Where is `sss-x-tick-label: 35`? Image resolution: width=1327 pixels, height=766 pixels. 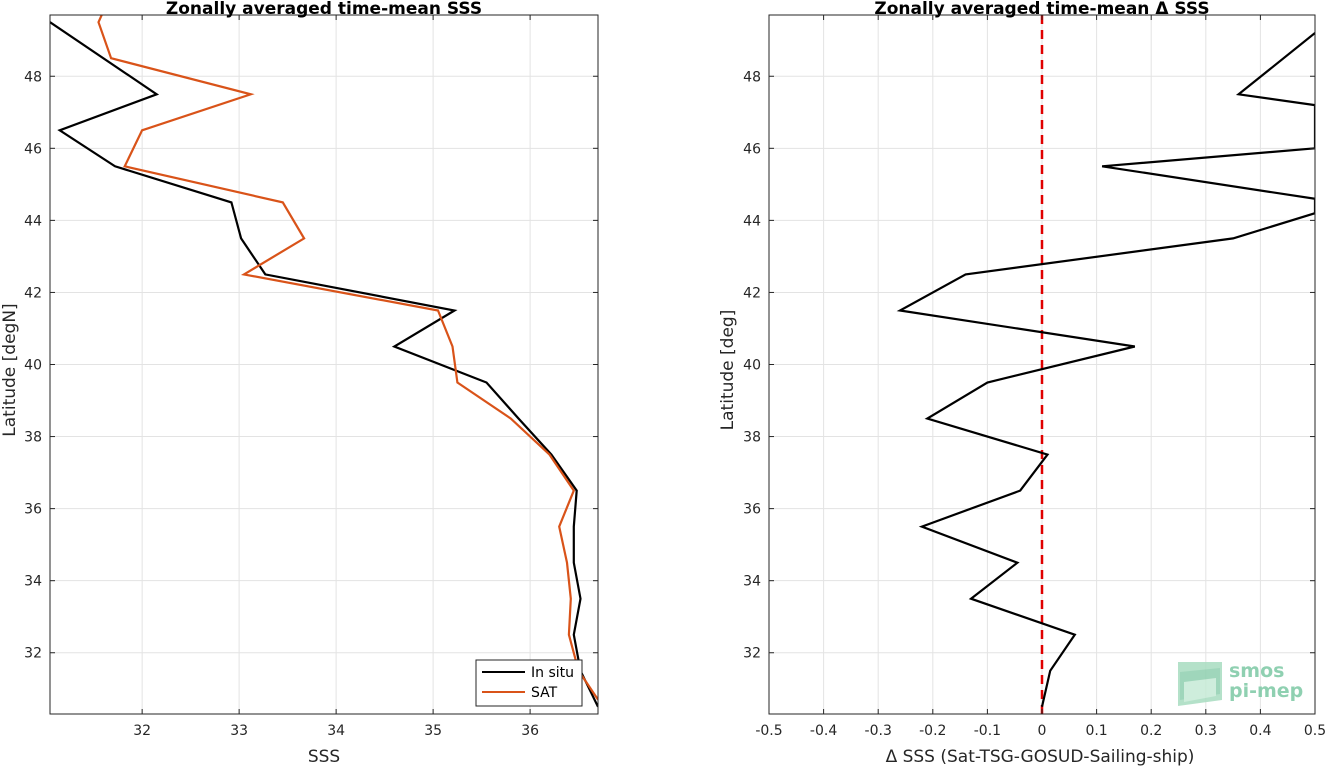
sss-x-tick-label: 35 is located at coordinates (433, 731).